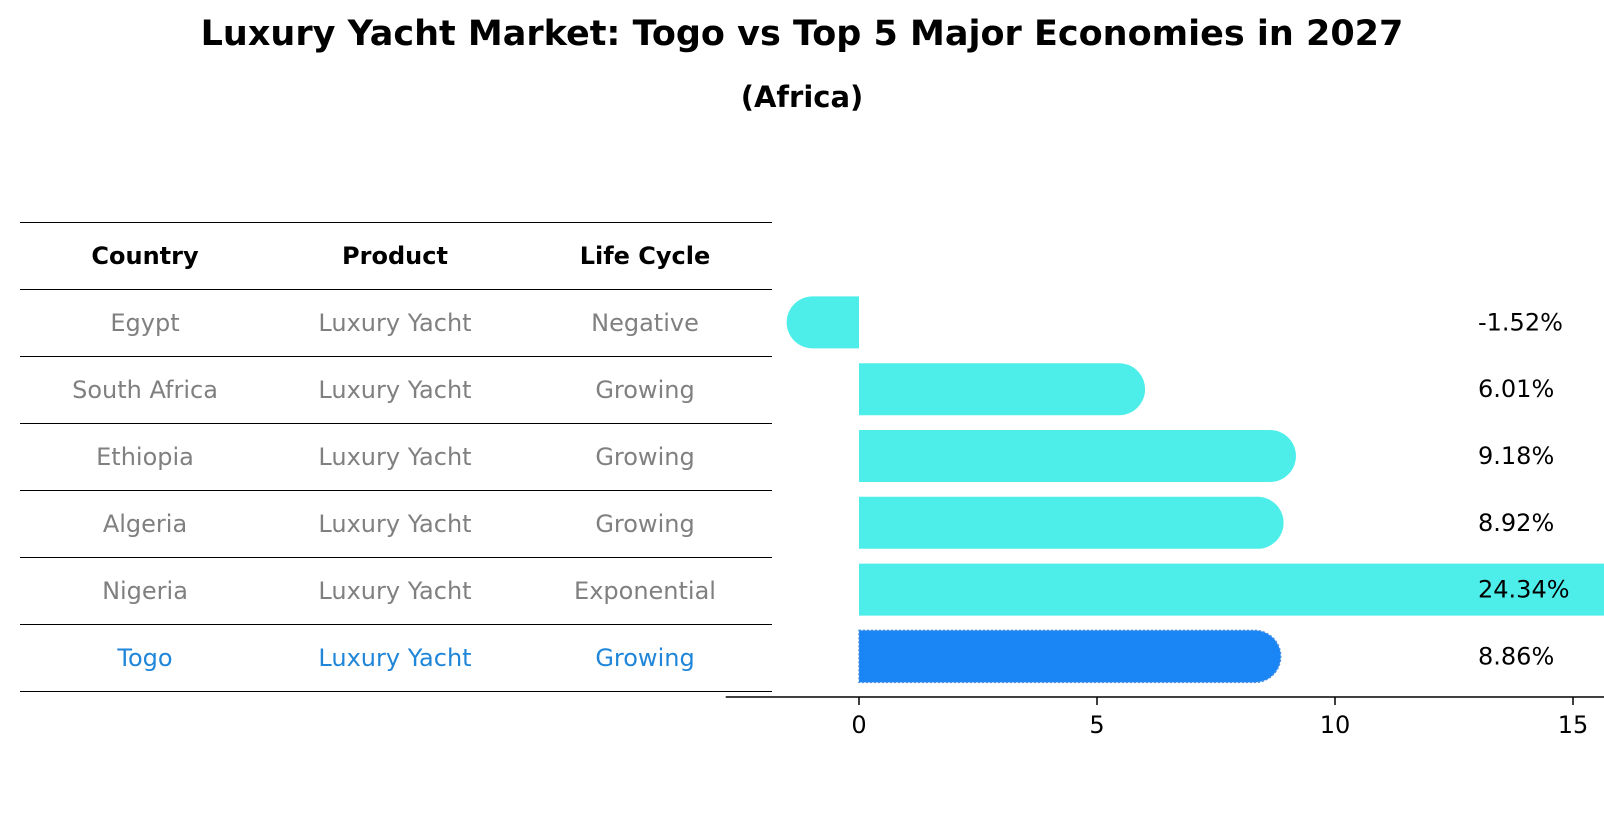 The width and height of the screenshot is (1604, 823). I want to click on cell-country: Algeria, so click(145, 524).